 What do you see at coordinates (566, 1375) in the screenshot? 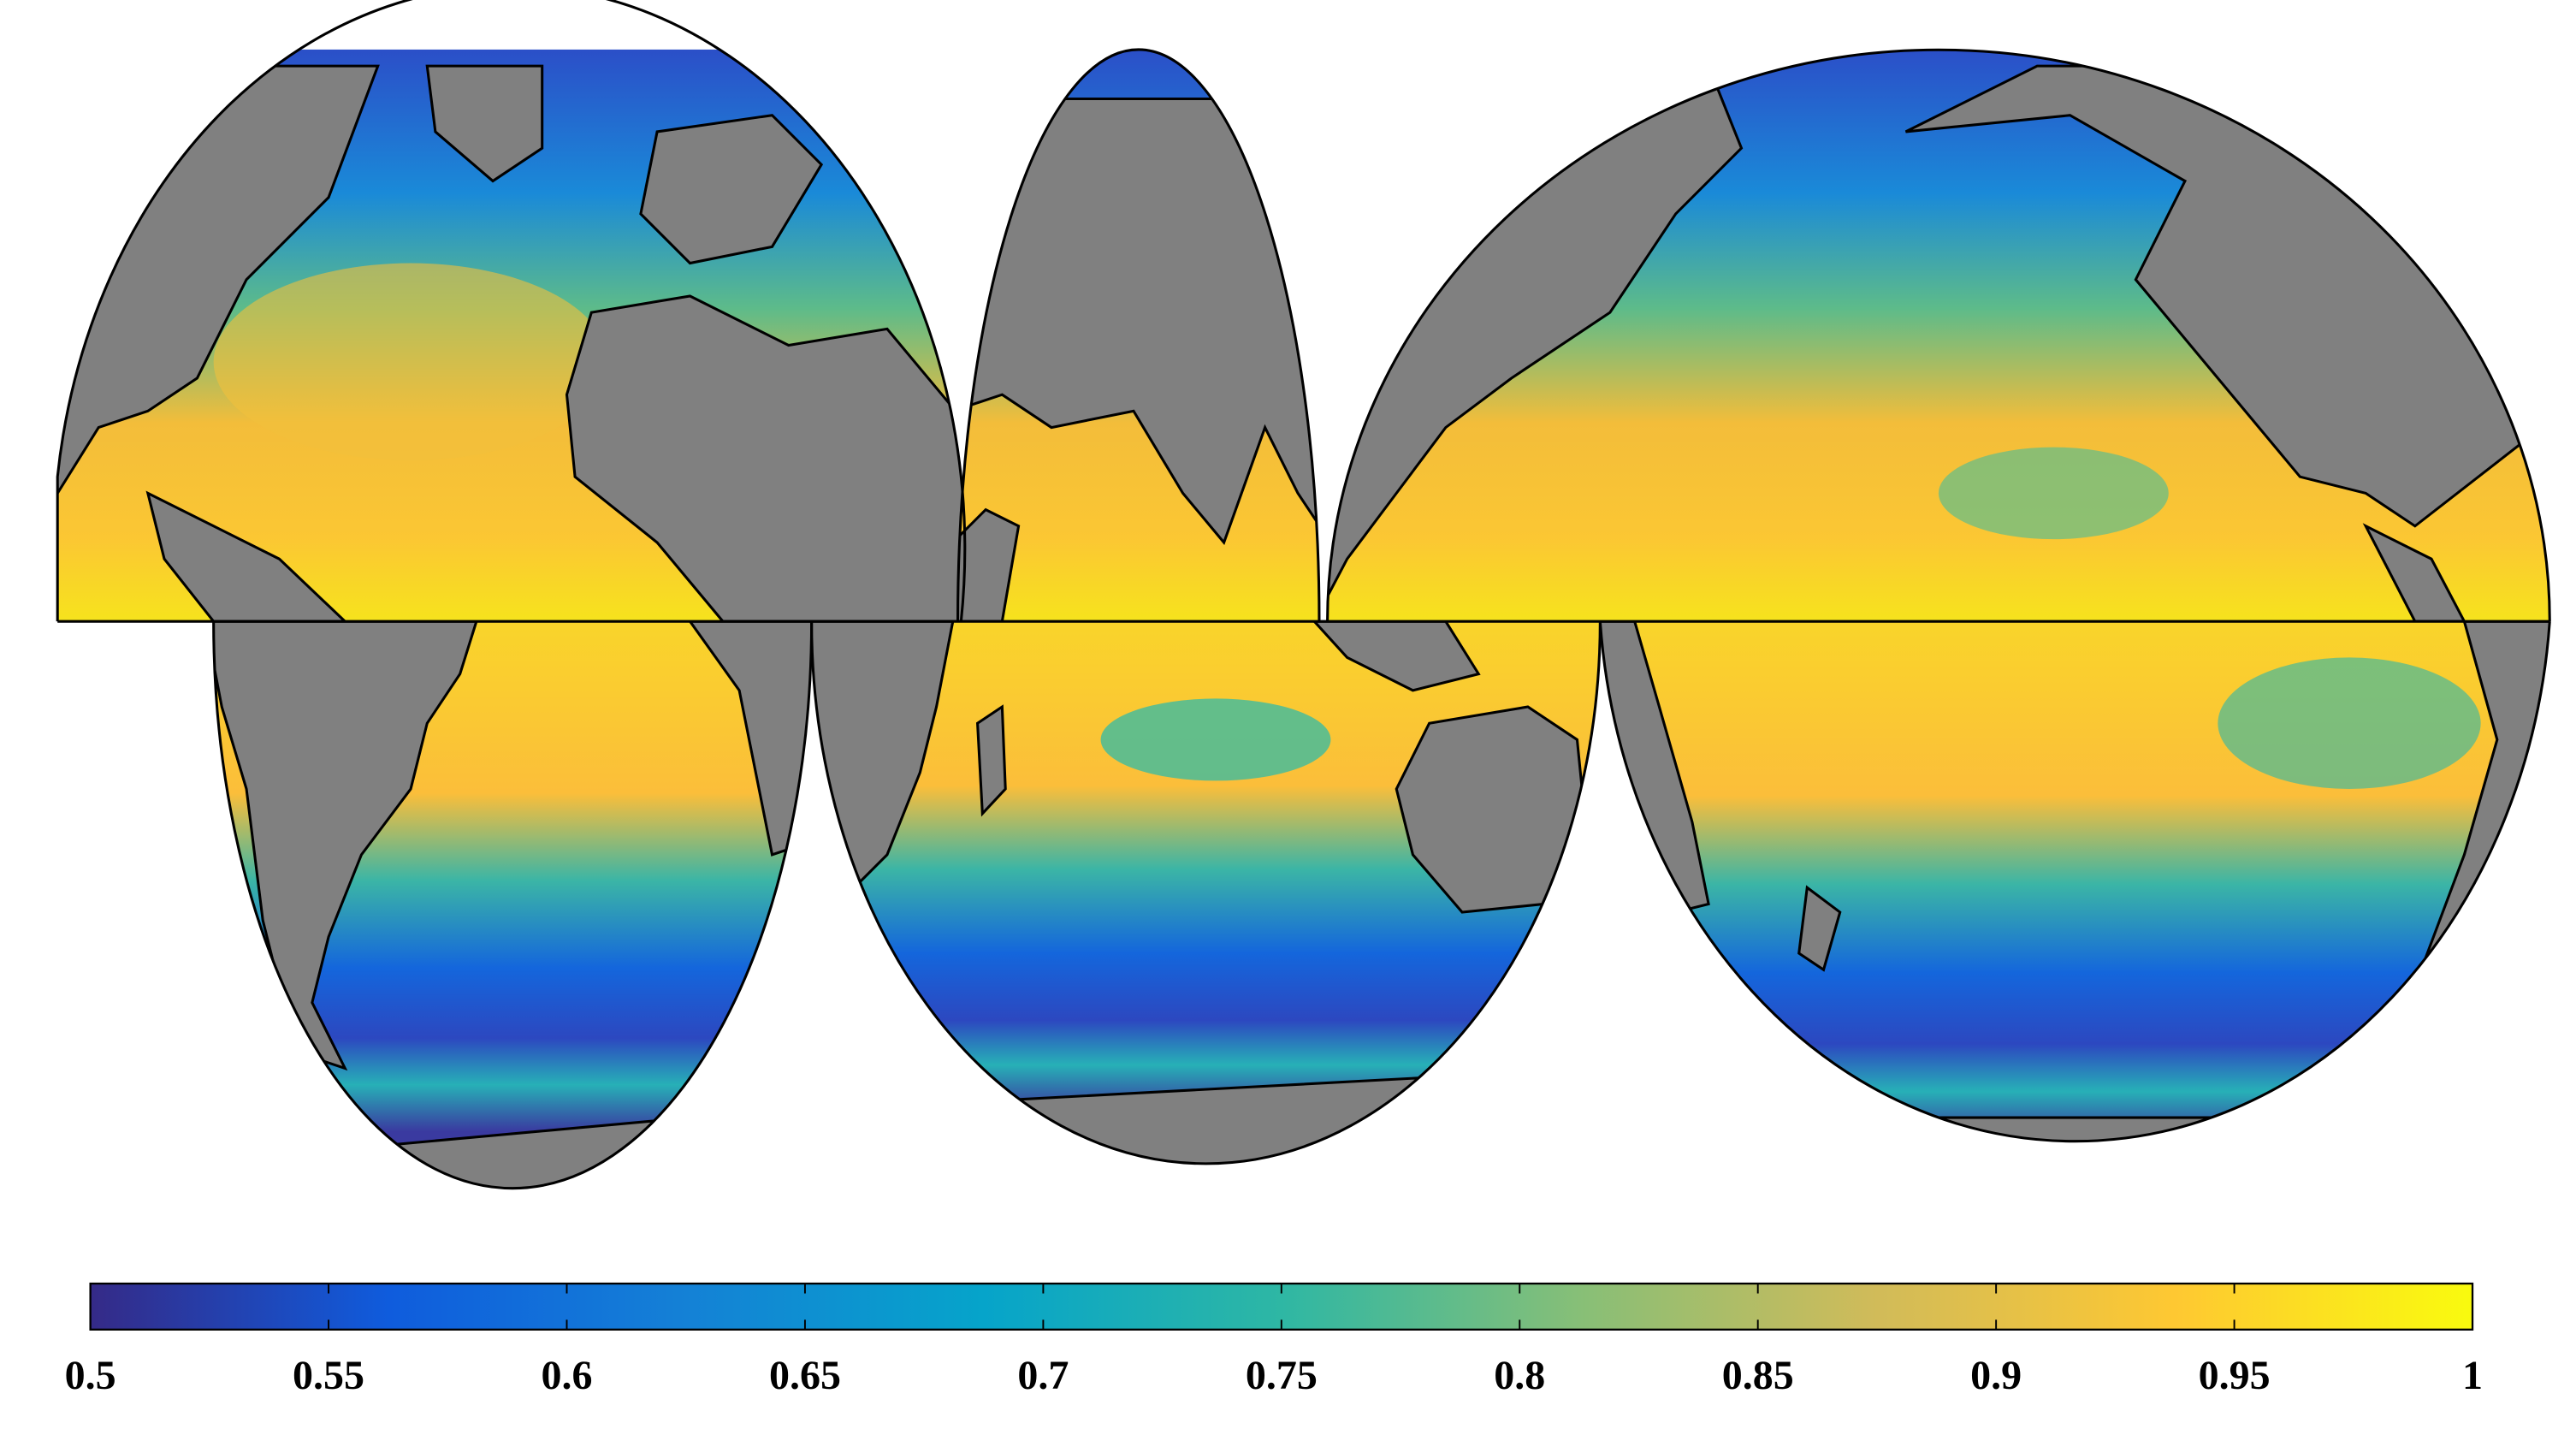
I see `colorbar-tick-label: 0.6` at bounding box center [566, 1375].